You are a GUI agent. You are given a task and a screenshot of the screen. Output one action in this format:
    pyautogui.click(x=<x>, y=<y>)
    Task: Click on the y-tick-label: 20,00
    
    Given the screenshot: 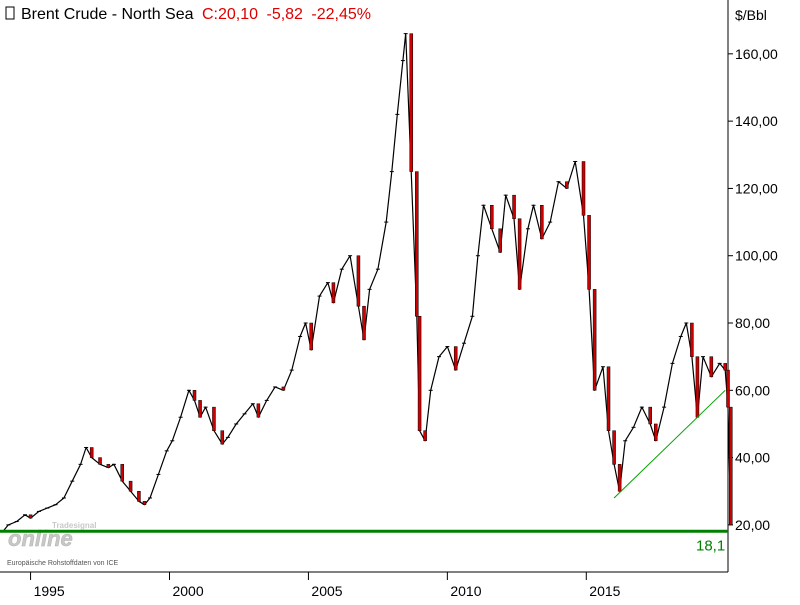 What is the action you would take?
    pyautogui.click(x=752, y=525)
    